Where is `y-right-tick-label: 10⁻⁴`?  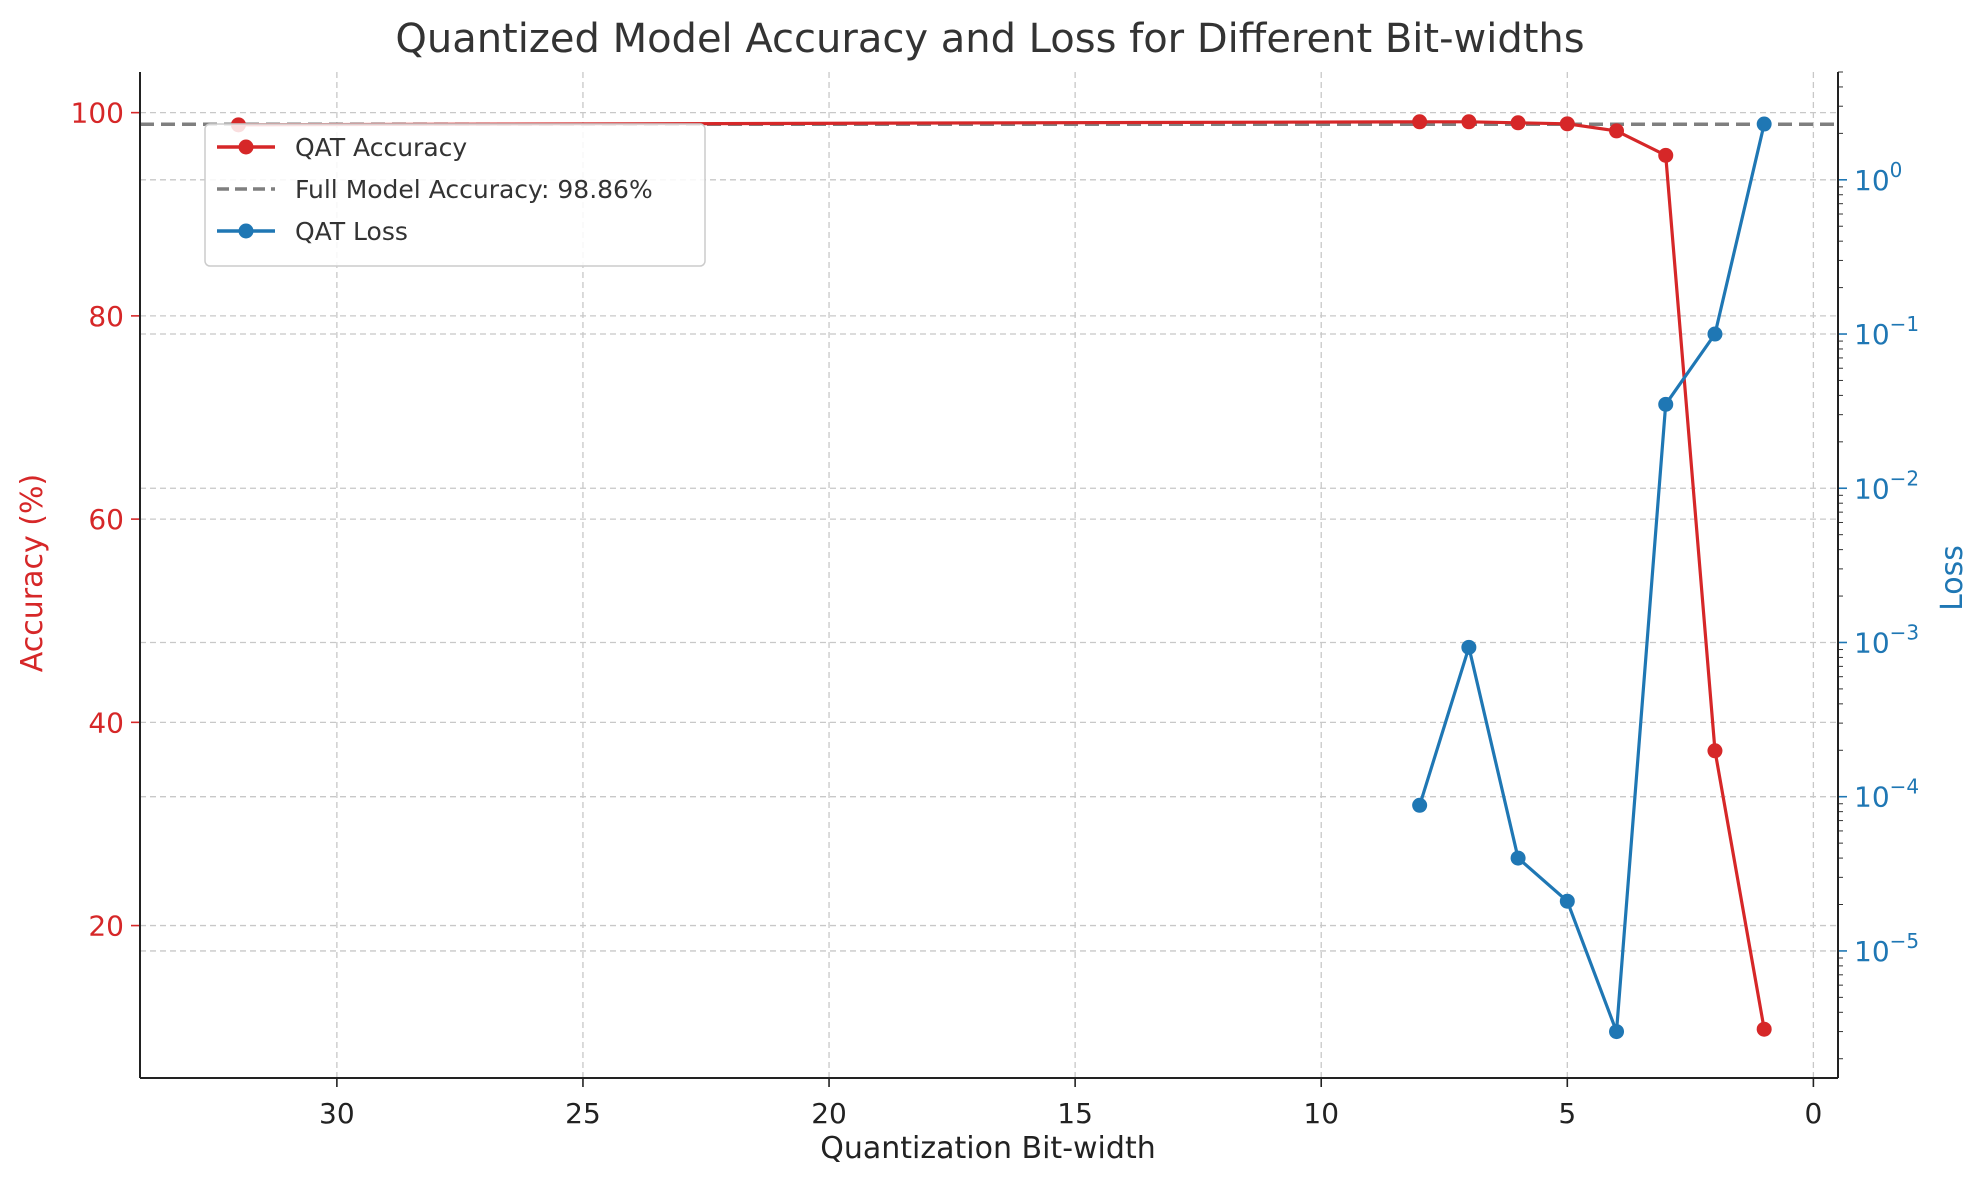 y-right-tick-label: 10⁻⁴ is located at coordinates (1886, 794).